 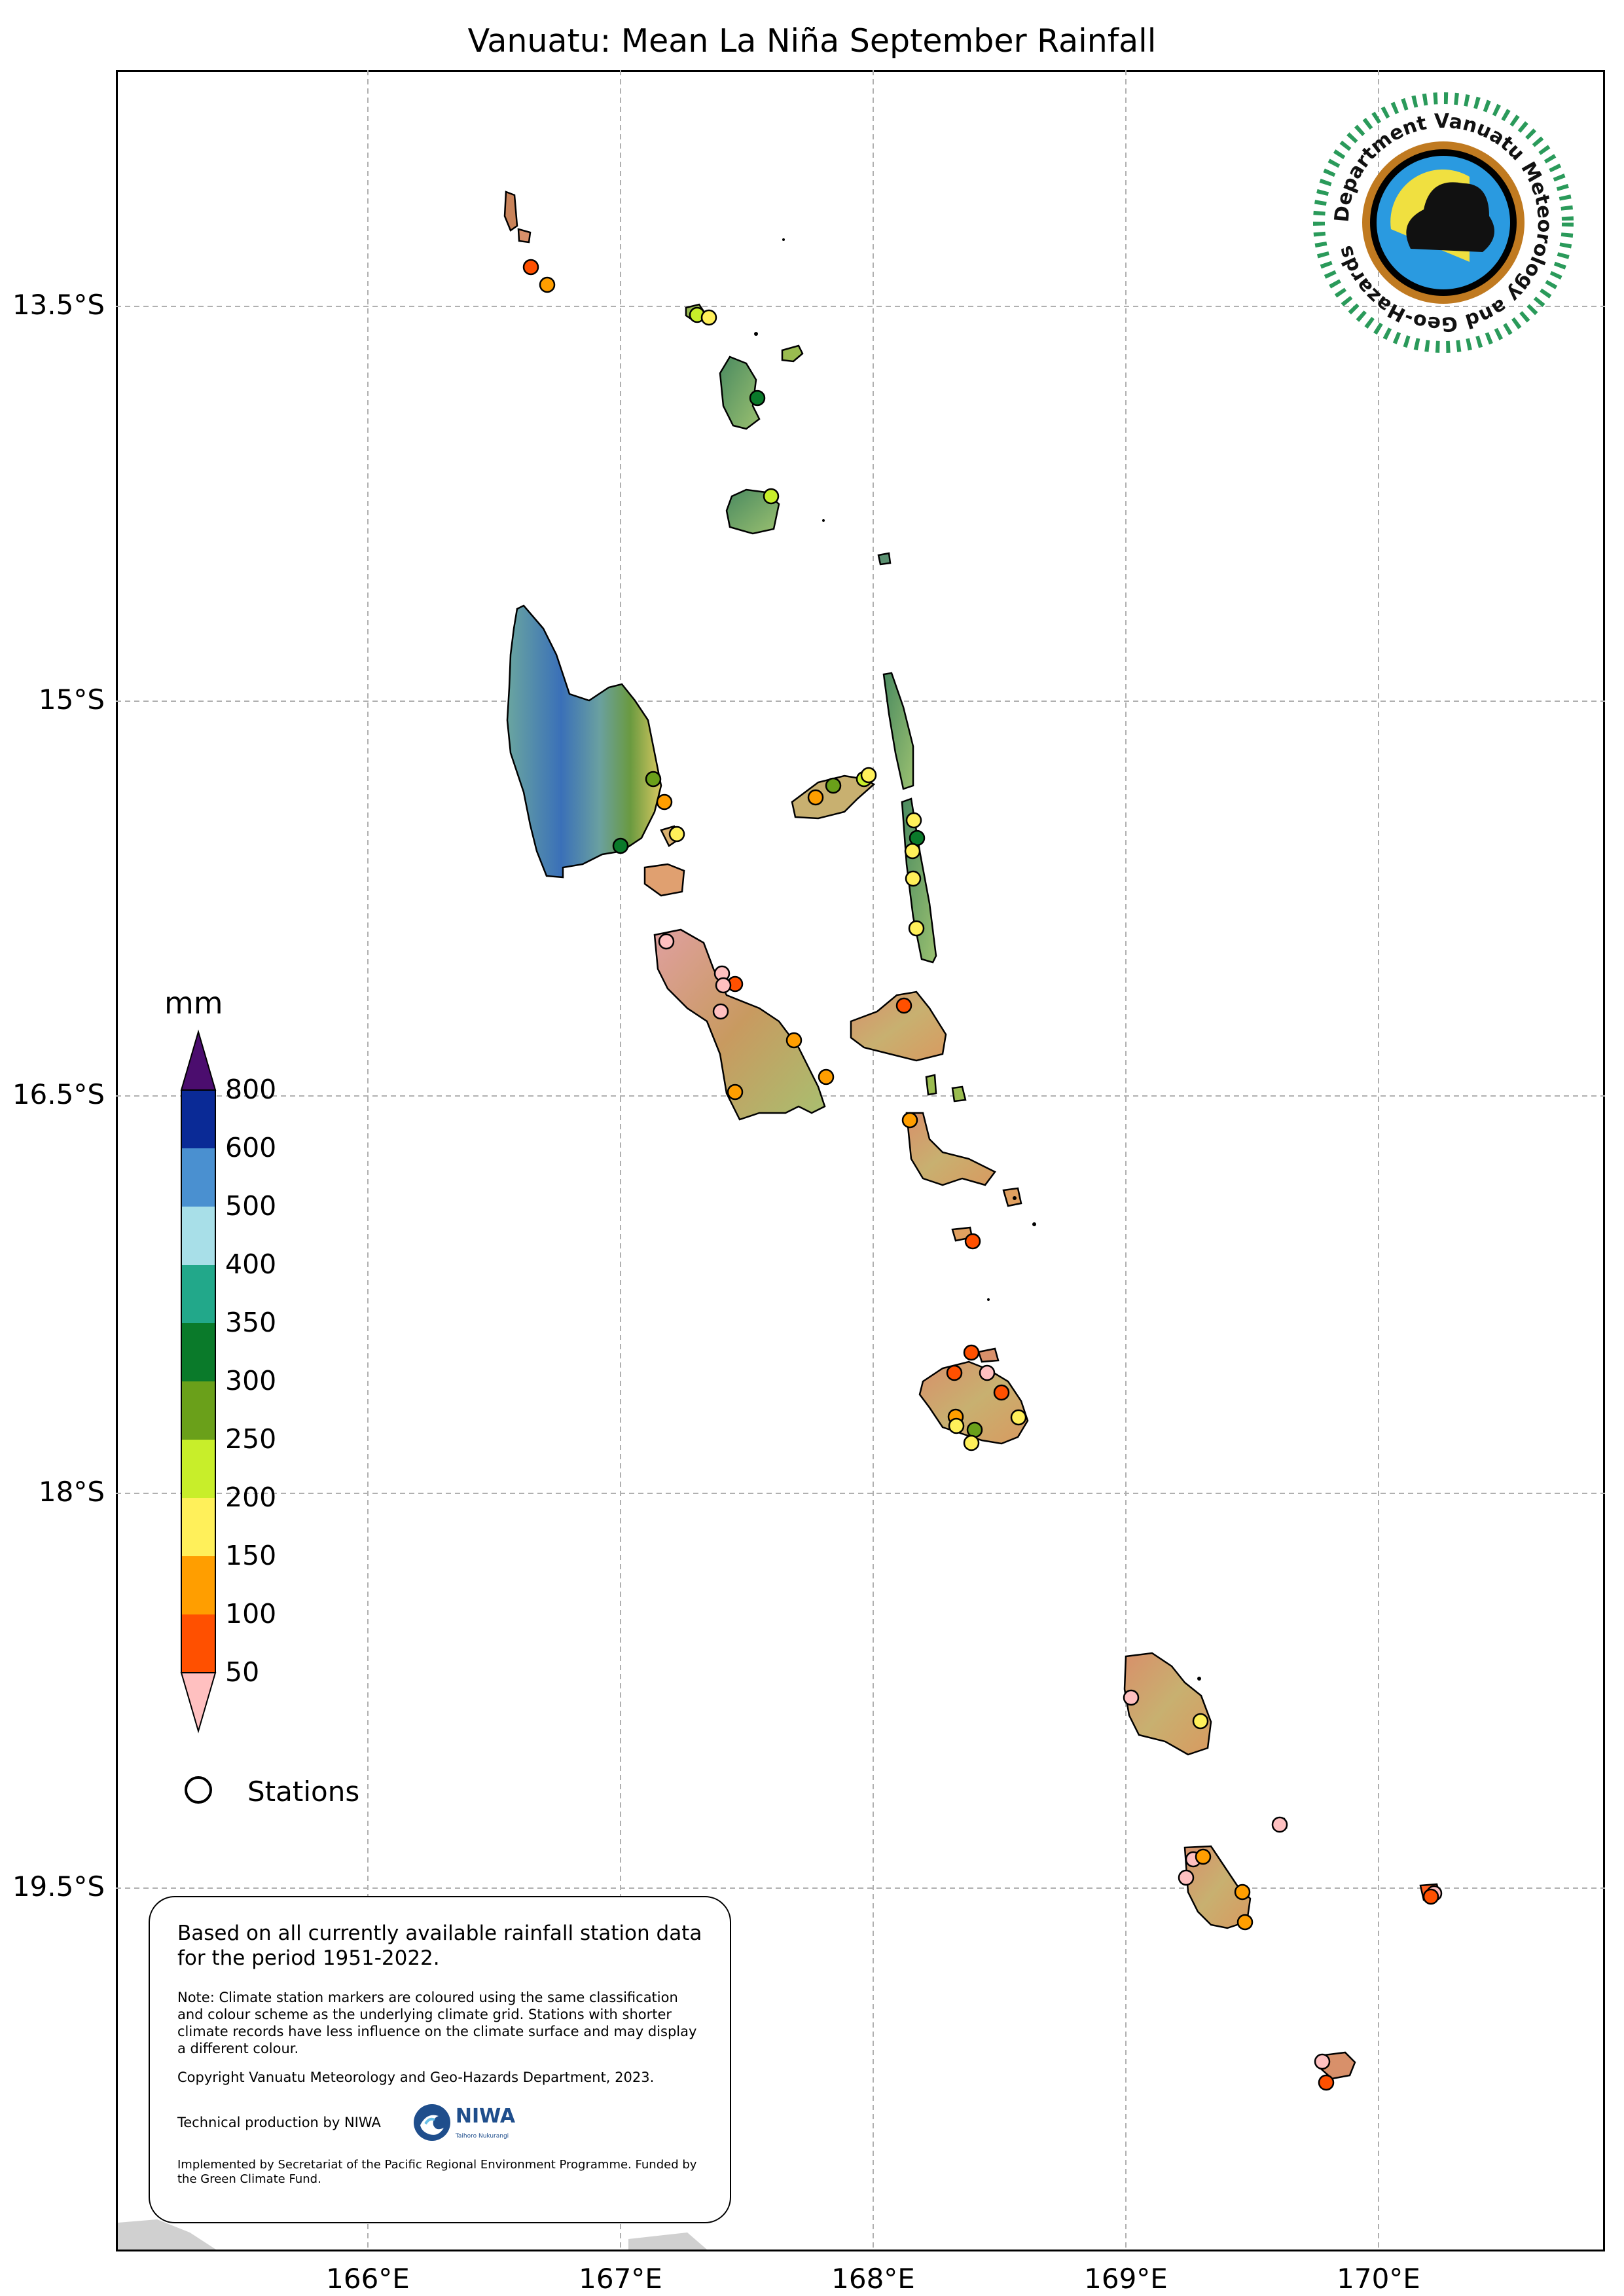 What do you see at coordinates (303, 1792) in the screenshot?
I see `stations-legend-label: Stations` at bounding box center [303, 1792].